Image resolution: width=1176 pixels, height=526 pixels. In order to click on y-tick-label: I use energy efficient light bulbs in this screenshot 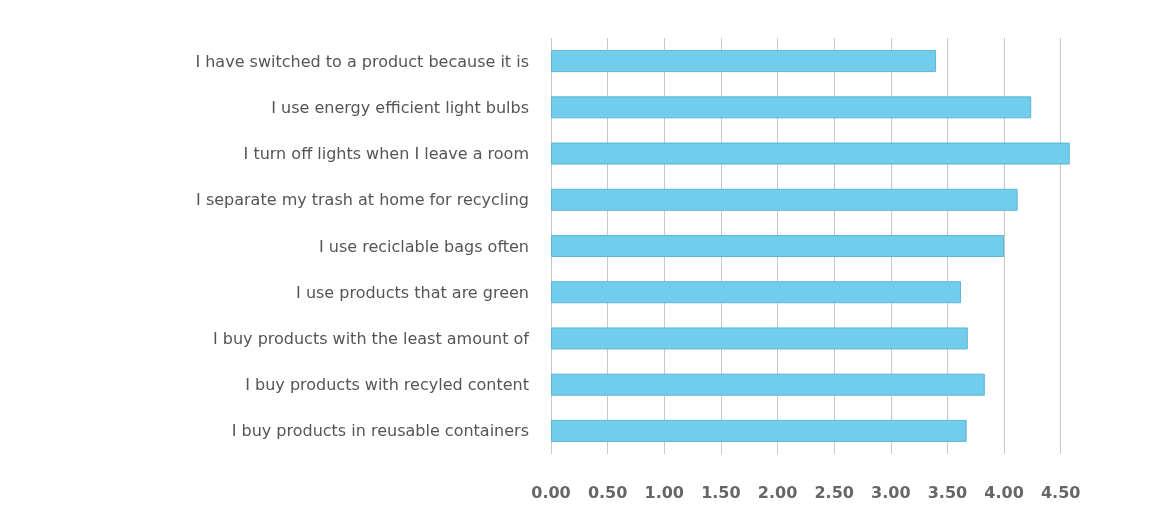, I will do `click(400, 107)`.